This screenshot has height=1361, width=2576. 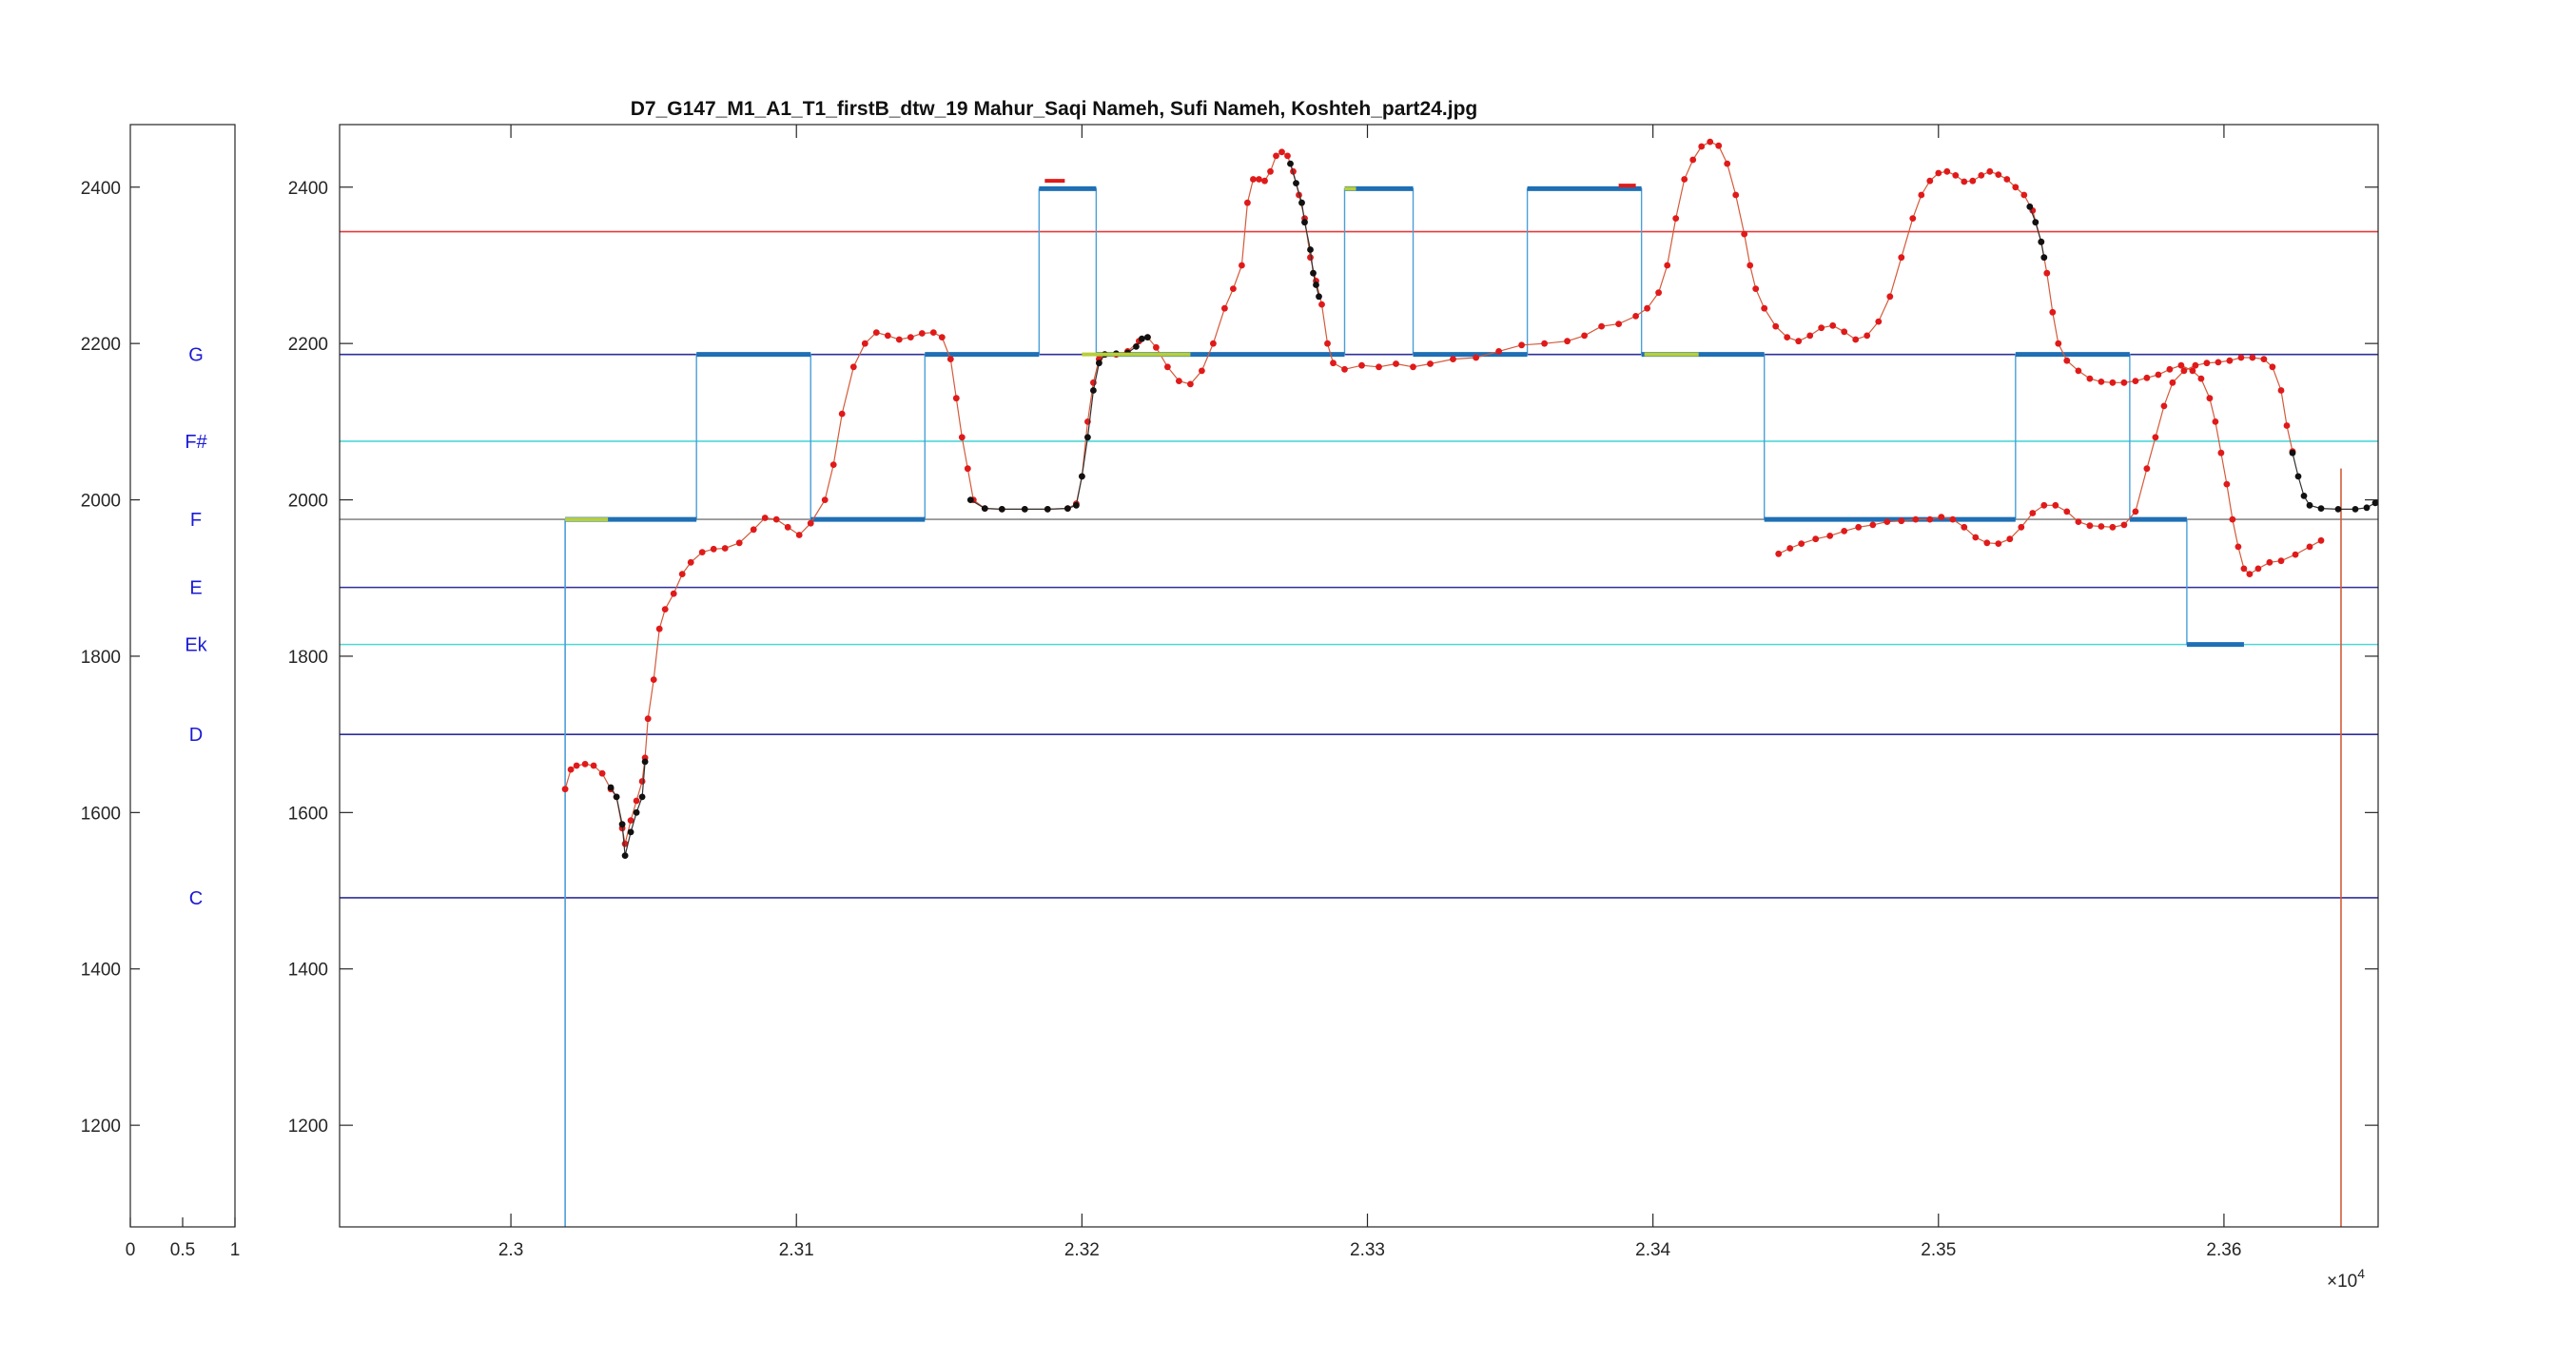 What do you see at coordinates (196, 521) in the screenshot?
I see `note-label: F` at bounding box center [196, 521].